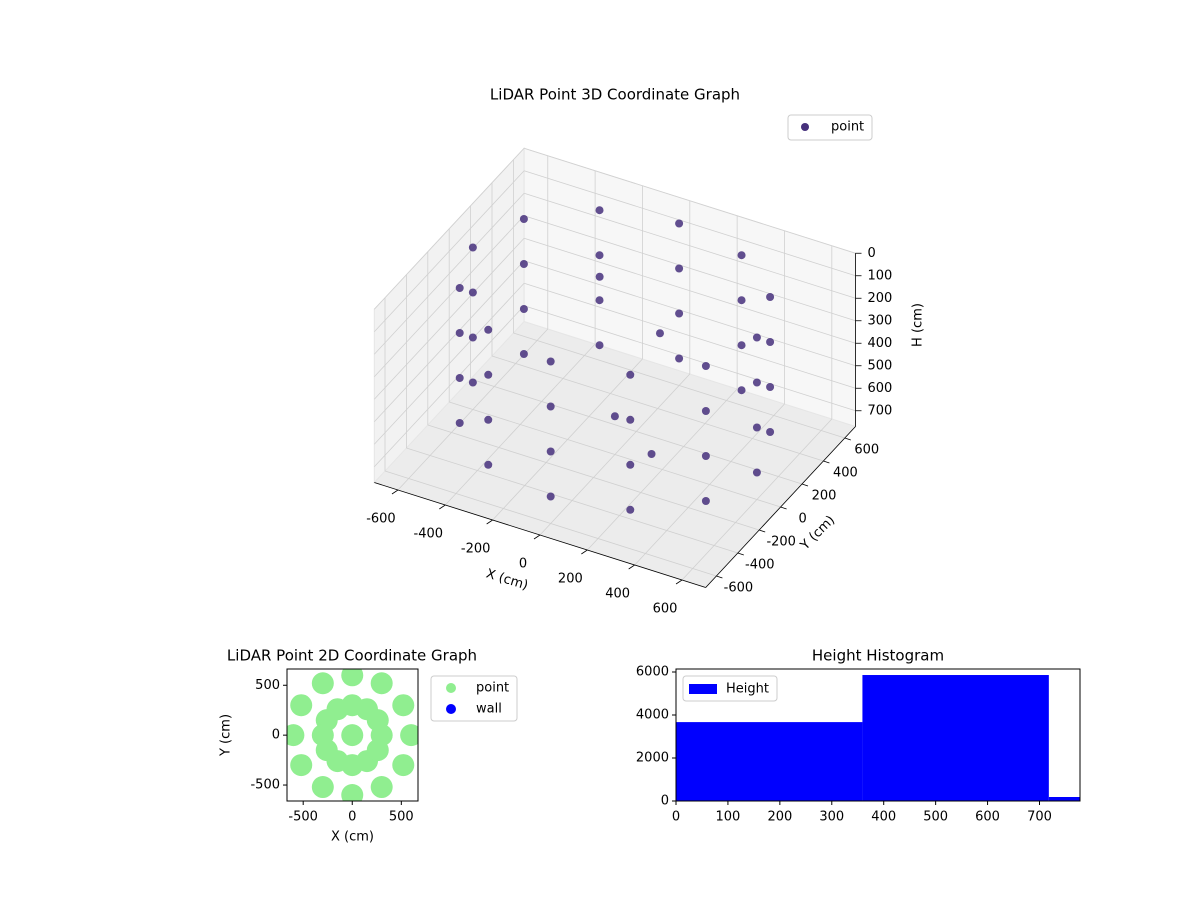 Image resolution: width=1200 pixels, height=904 pixels. What do you see at coordinates (352, 837) in the screenshot?
I see `x-axis-label: X (cm)` at bounding box center [352, 837].